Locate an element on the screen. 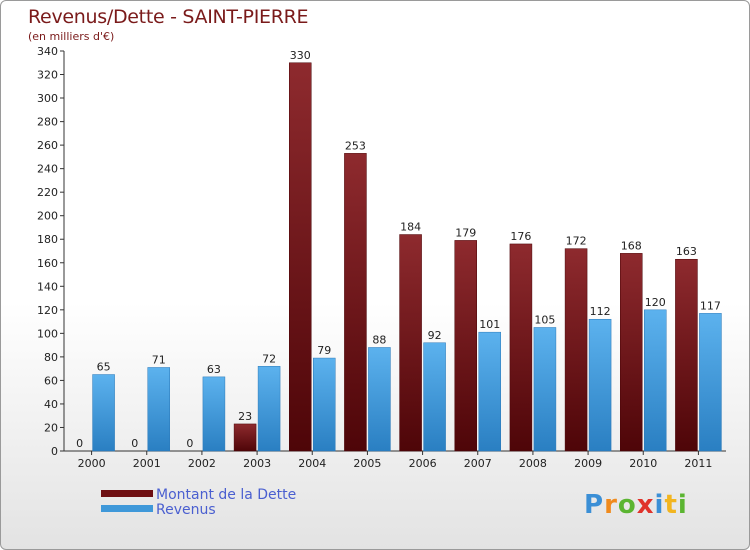 The width and height of the screenshot is (750, 550). data-label-debt: 163 is located at coordinates (686, 251).